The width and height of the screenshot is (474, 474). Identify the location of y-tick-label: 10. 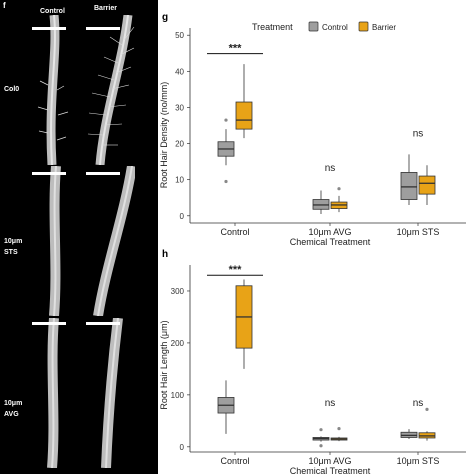
(179, 180).